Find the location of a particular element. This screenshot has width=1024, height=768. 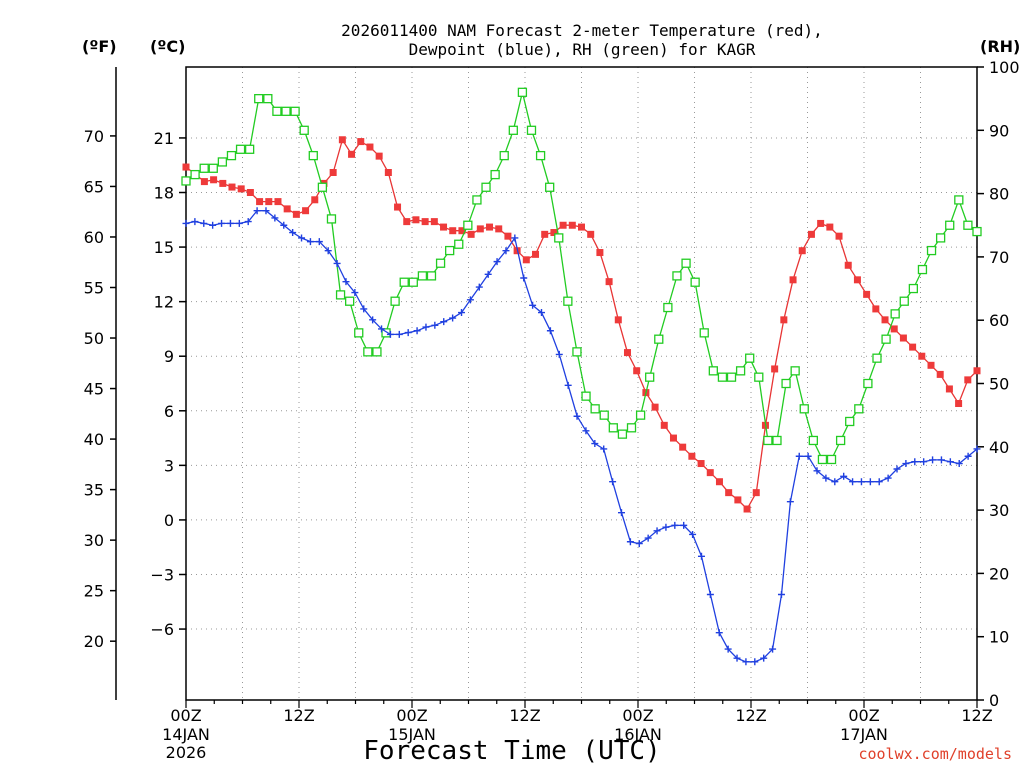

rh-tick-label: 50 is located at coordinates (999, 384).